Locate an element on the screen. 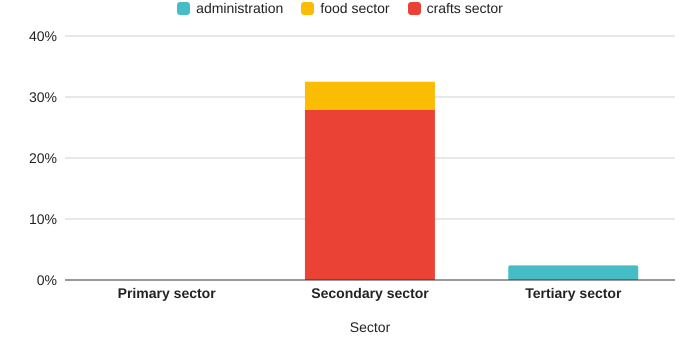 This screenshot has width=695, height=345. x-tick-label: Tertiary sector is located at coordinates (573, 292).